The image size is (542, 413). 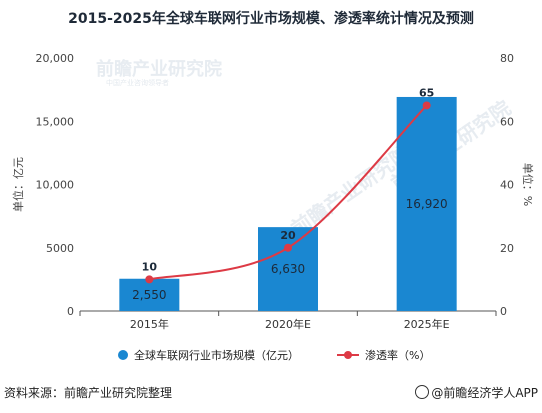 I want to click on y2-tick-label: 0, so click(x=503, y=311).